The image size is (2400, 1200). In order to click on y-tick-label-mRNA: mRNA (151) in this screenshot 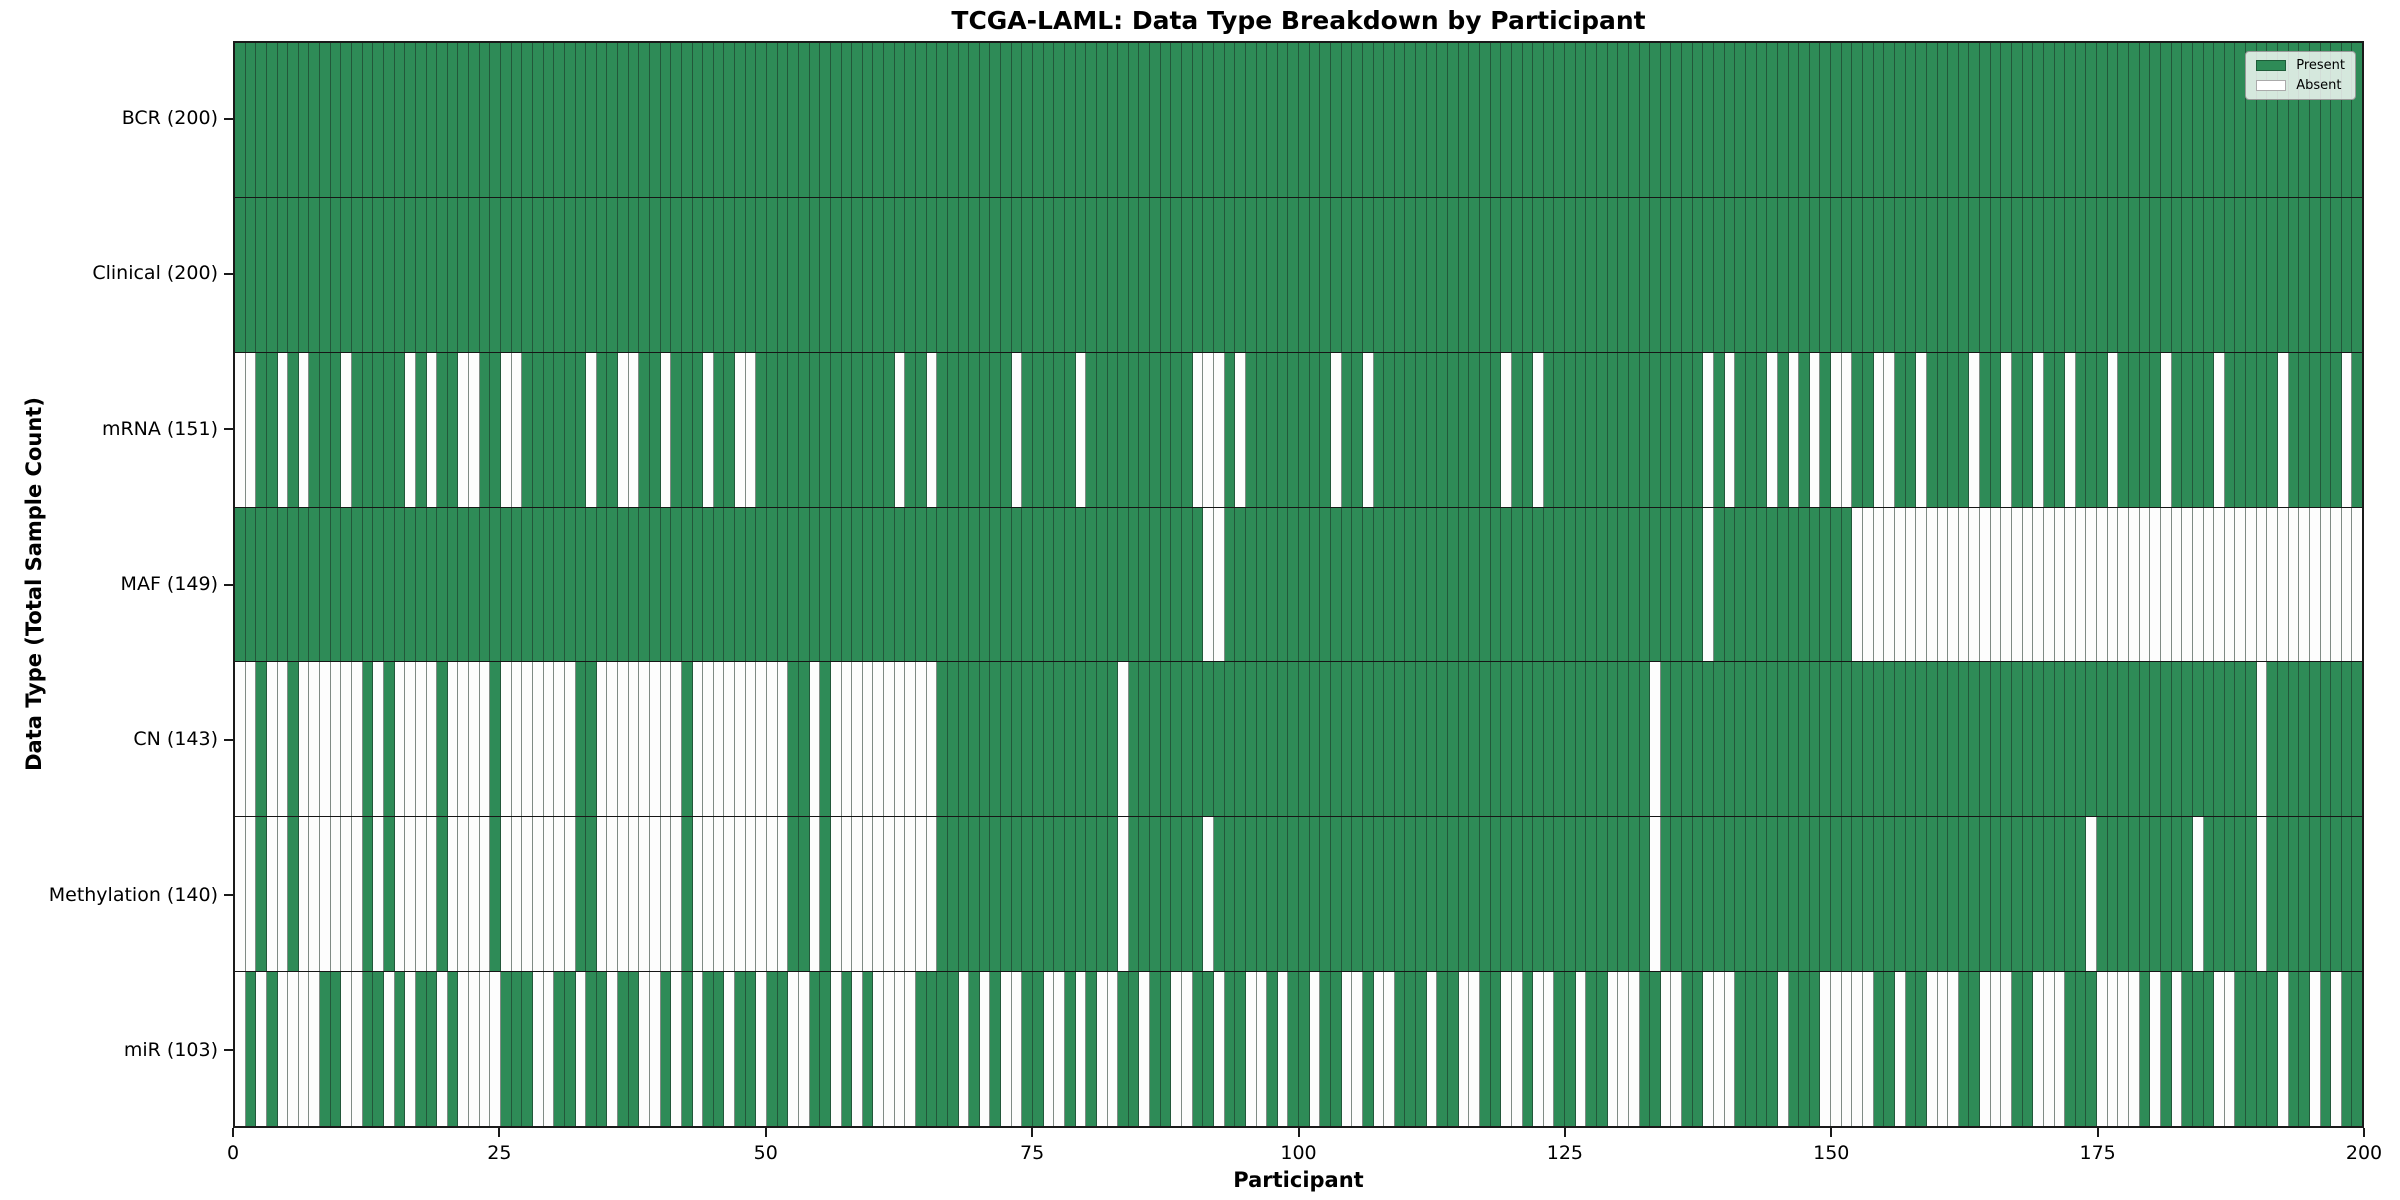, I will do `click(159, 428)`.